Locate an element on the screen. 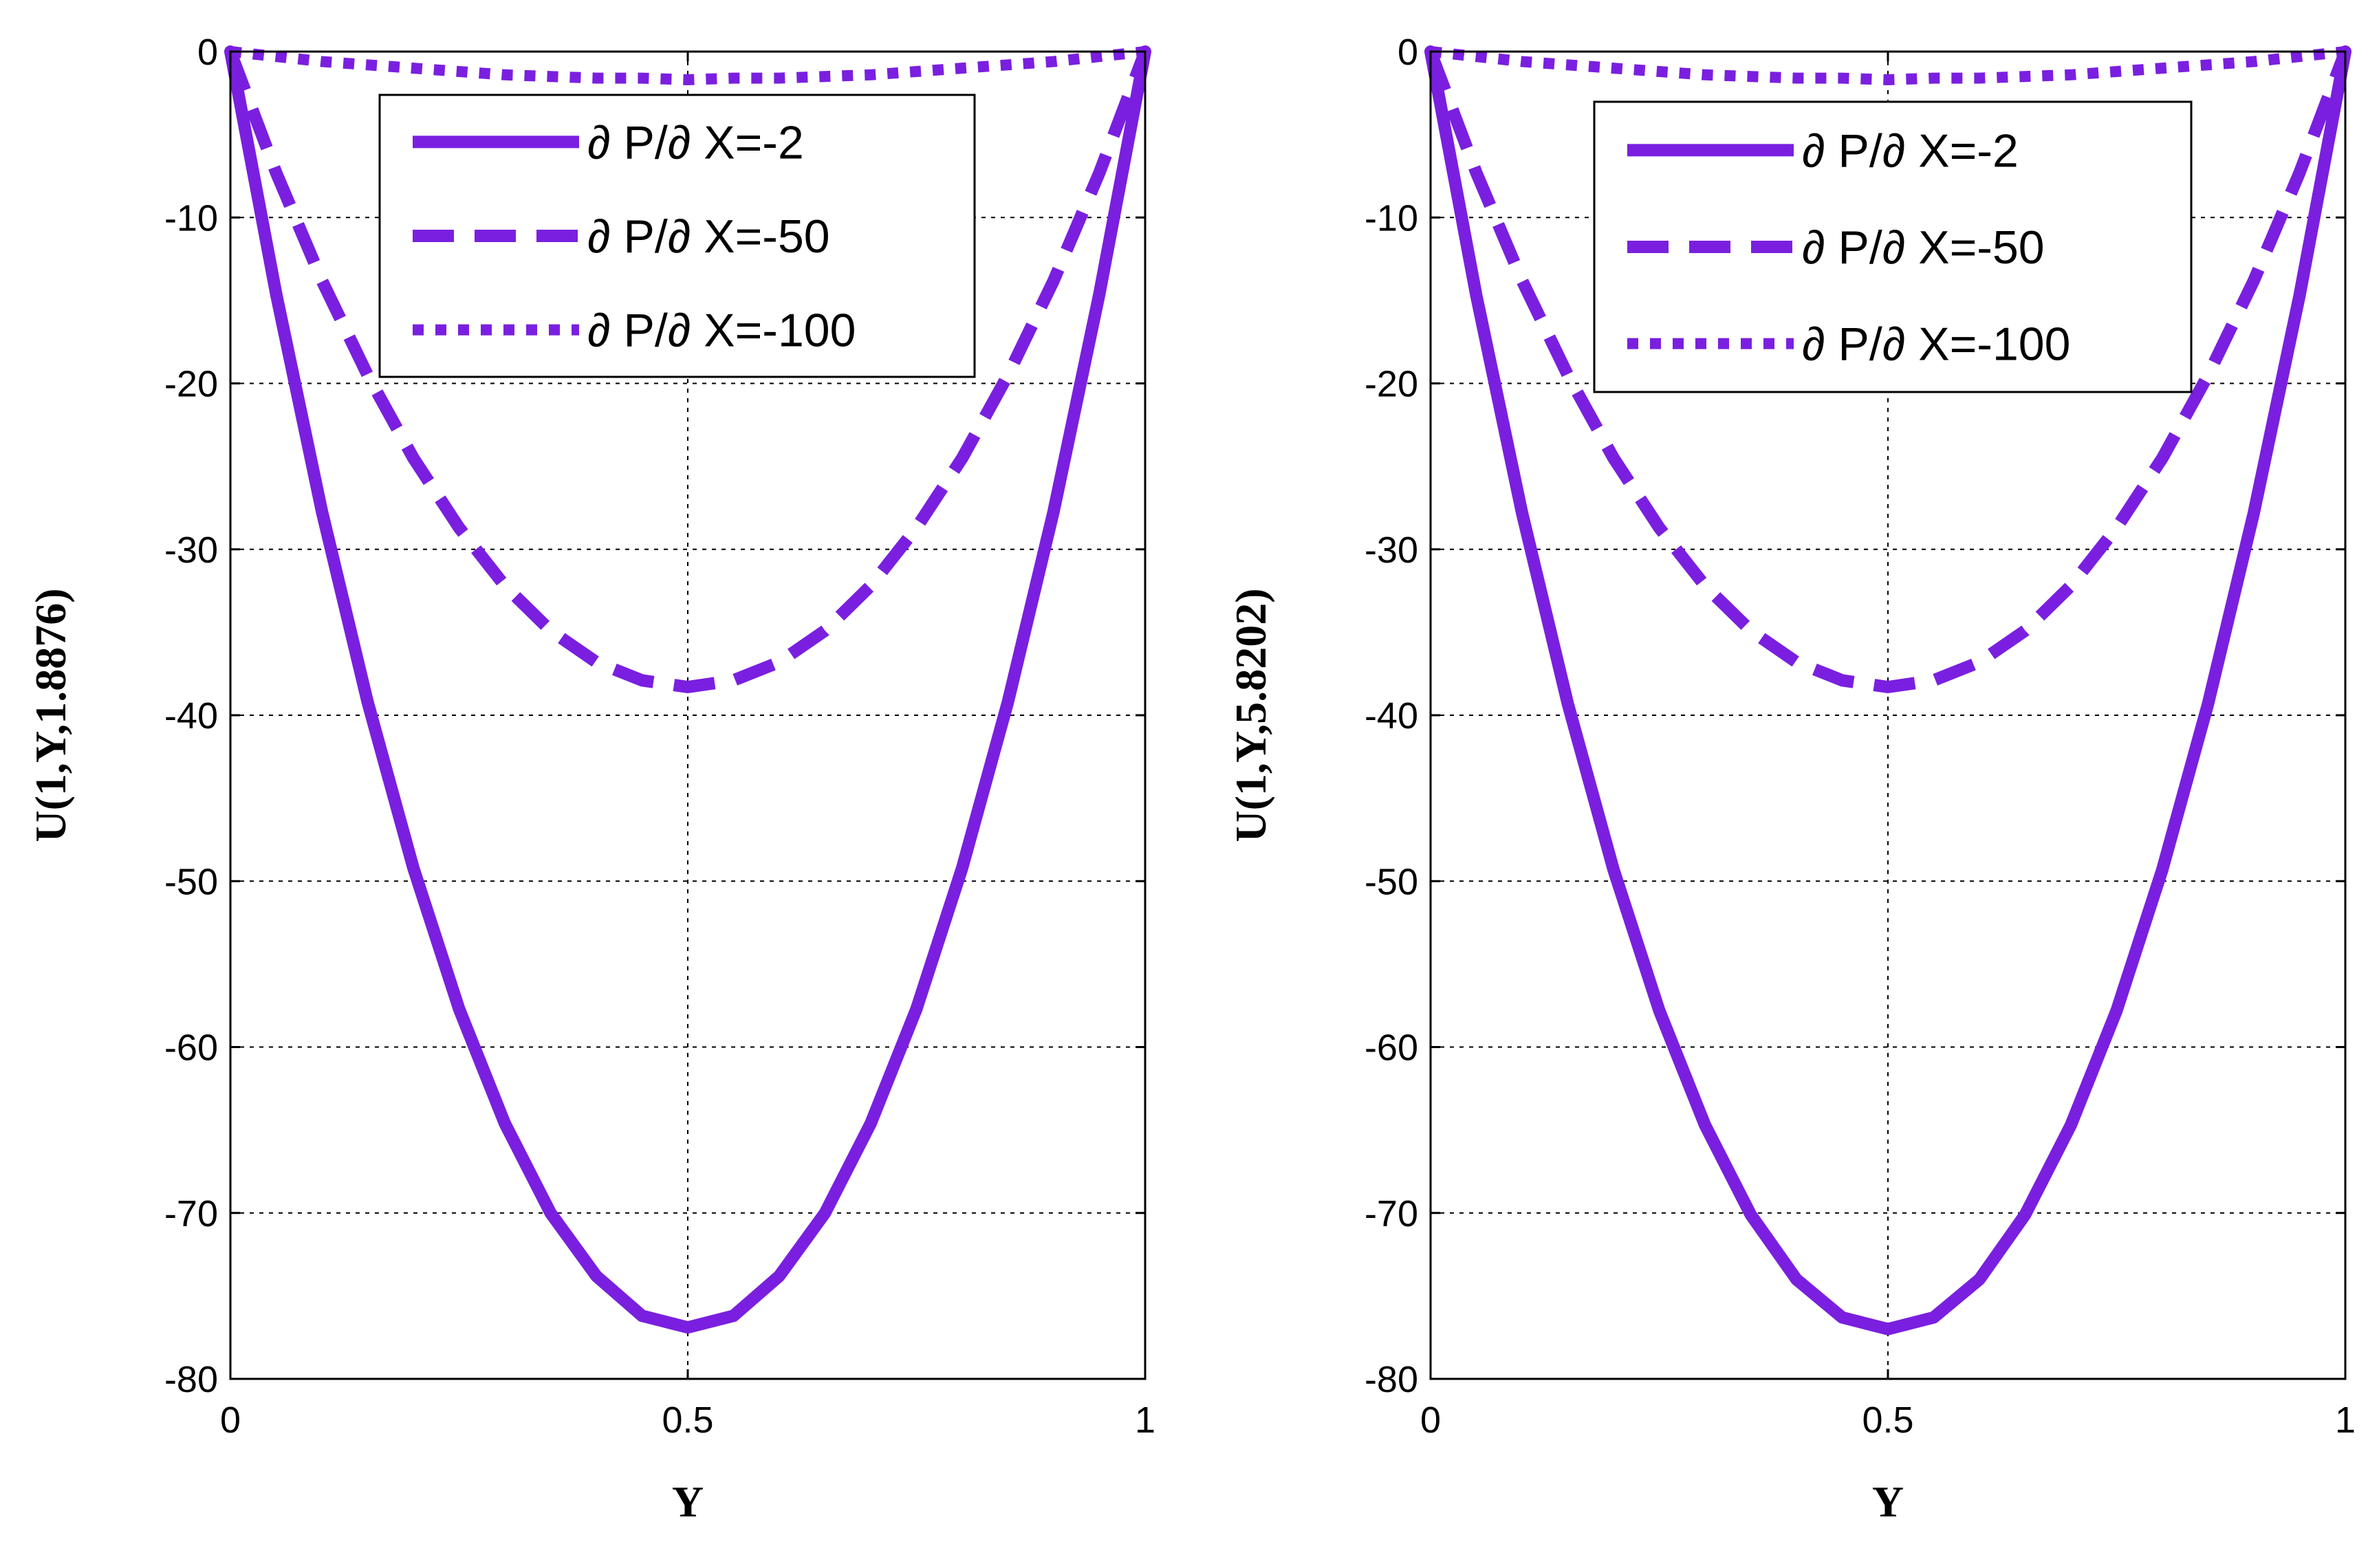 The image size is (2368, 1568). chart-2-ytick-label: -60 is located at coordinates (1391, 1048).